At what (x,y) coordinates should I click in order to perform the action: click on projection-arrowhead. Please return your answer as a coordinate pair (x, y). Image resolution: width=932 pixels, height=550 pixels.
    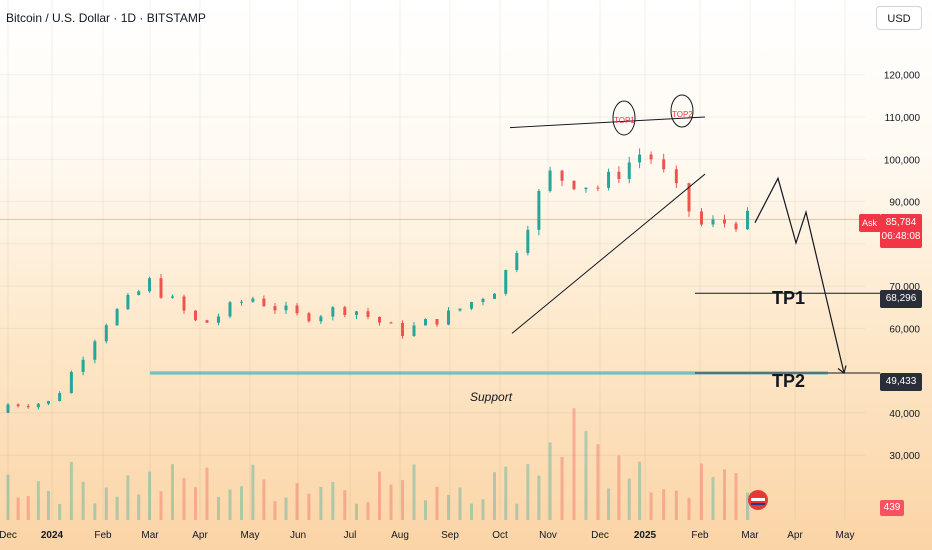
    Looking at the image, I should click on (842, 370).